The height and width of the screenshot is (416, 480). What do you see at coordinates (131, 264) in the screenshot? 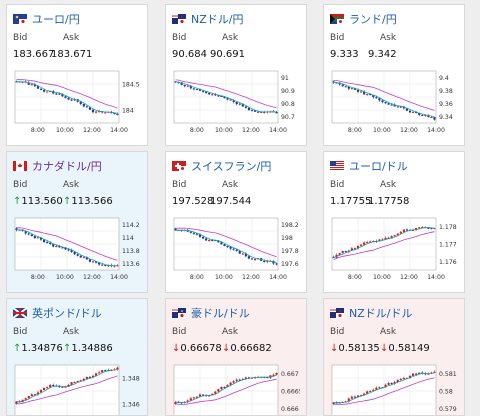
I see `y-tick-label: 113.6` at bounding box center [131, 264].